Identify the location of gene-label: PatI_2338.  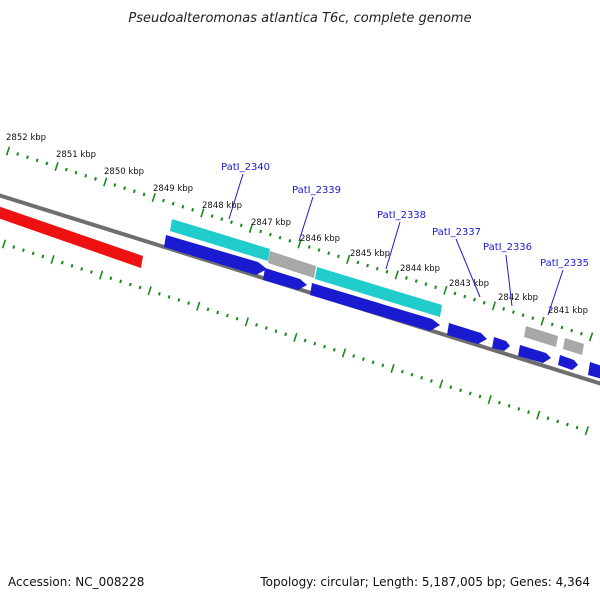
(401, 215).